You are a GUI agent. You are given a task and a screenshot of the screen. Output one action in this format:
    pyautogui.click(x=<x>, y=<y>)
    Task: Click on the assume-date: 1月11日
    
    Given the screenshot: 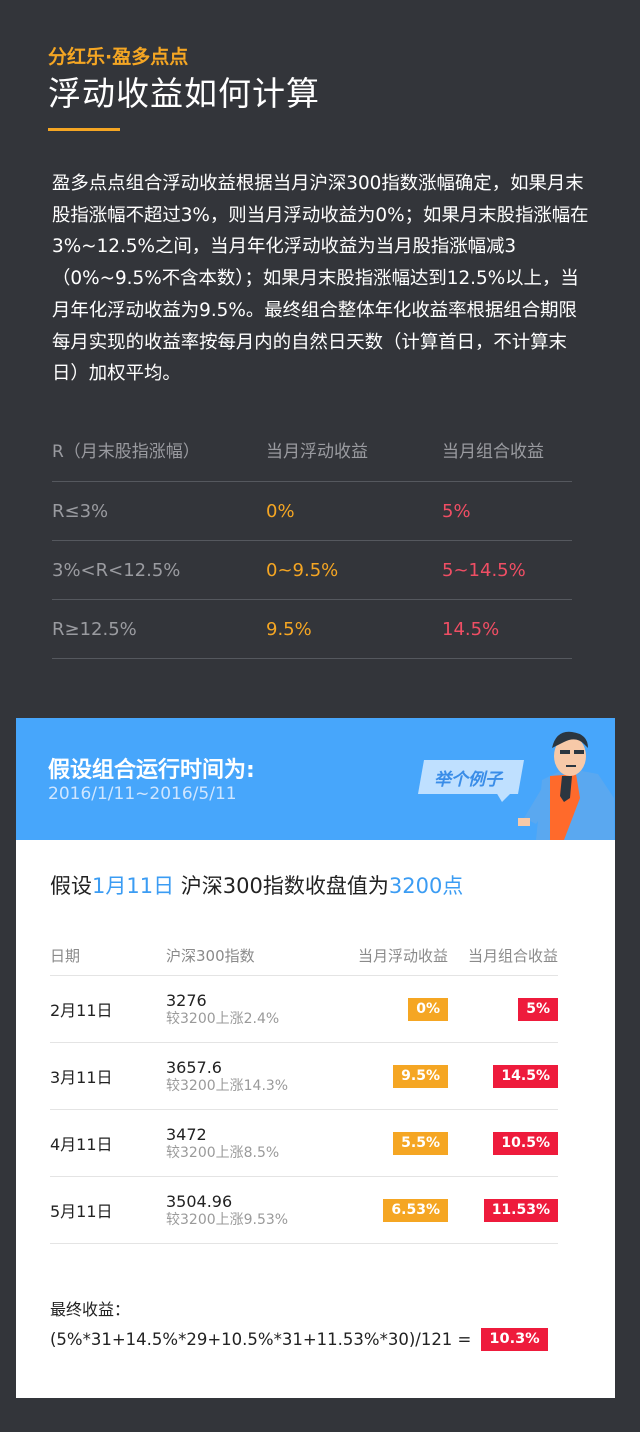 What is the action you would take?
    pyautogui.click(x=133, y=886)
    